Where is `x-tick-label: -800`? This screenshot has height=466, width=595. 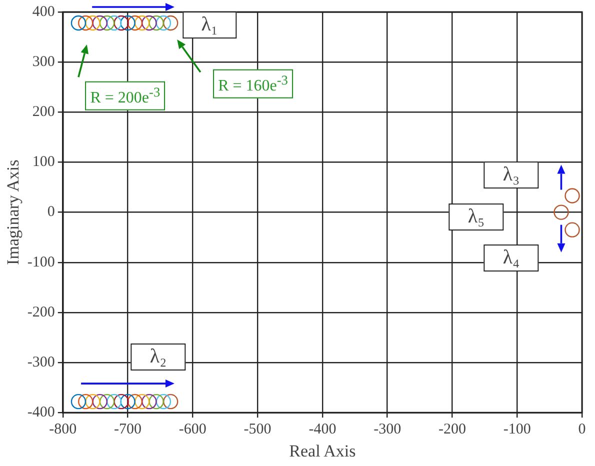
x-tick-label: -800 is located at coordinates (63, 430).